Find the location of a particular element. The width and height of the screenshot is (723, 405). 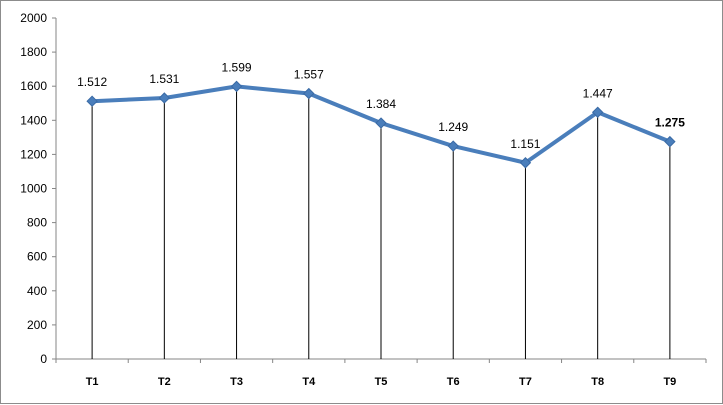

data-label: 1.249 is located at coordinates (453, 127).